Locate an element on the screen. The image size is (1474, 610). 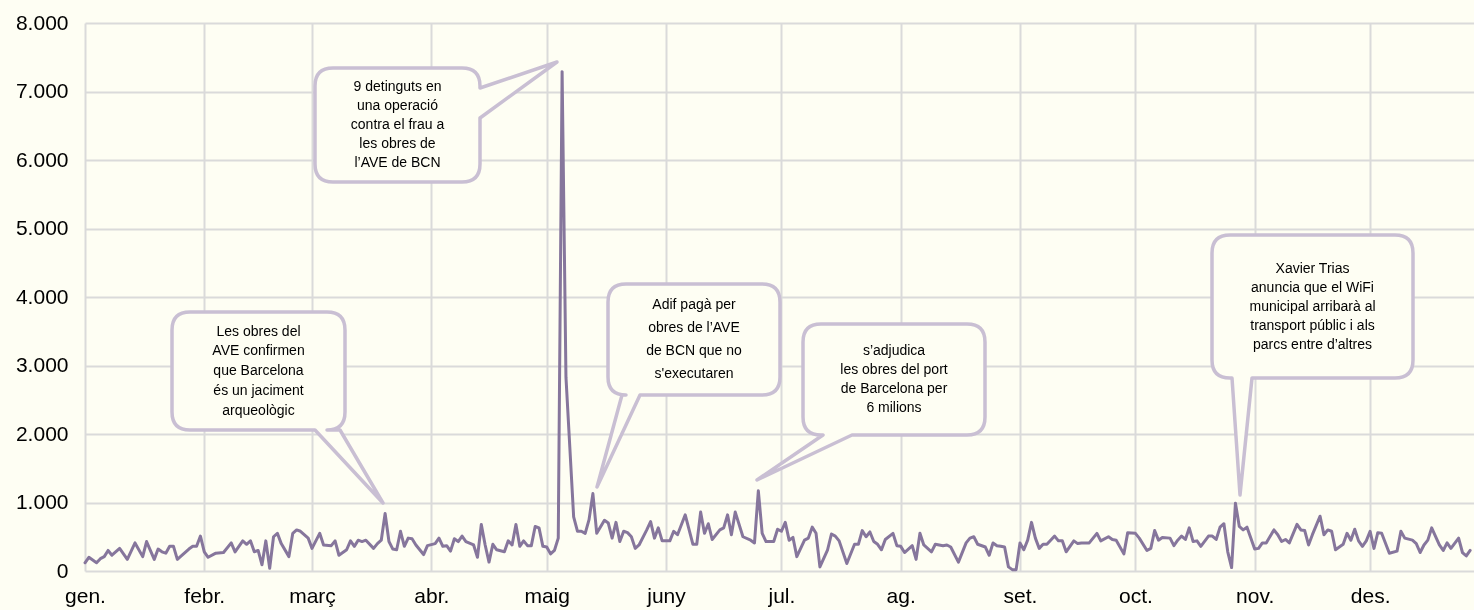
y-tick-label: 4.000 is located at coordinates (42, 296).